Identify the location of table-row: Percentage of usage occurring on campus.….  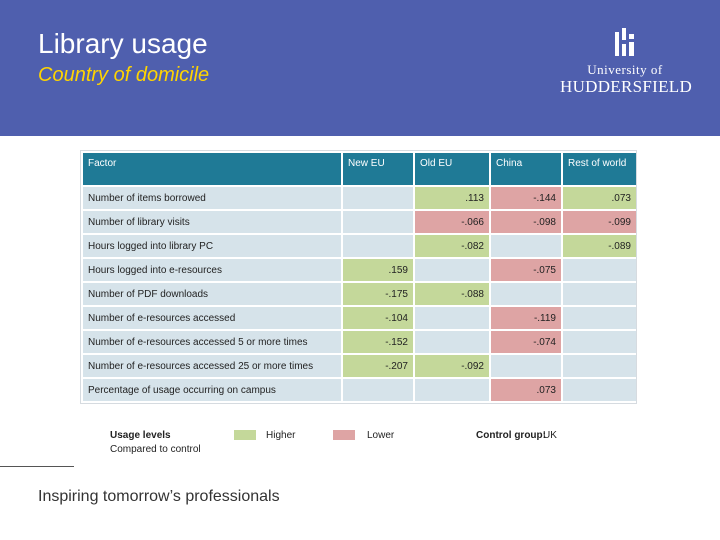
(359, 390).